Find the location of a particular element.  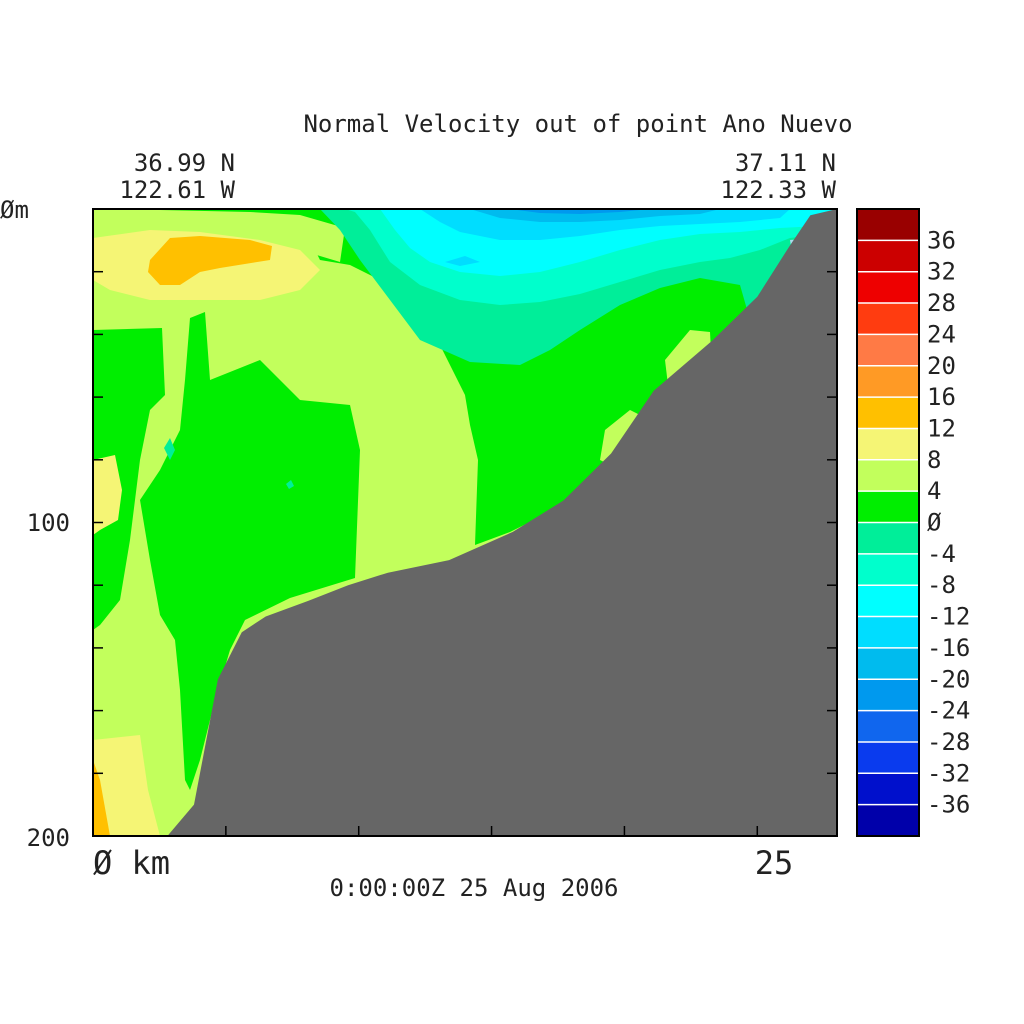

colorbar-frame is located at coordinates (888, 522).